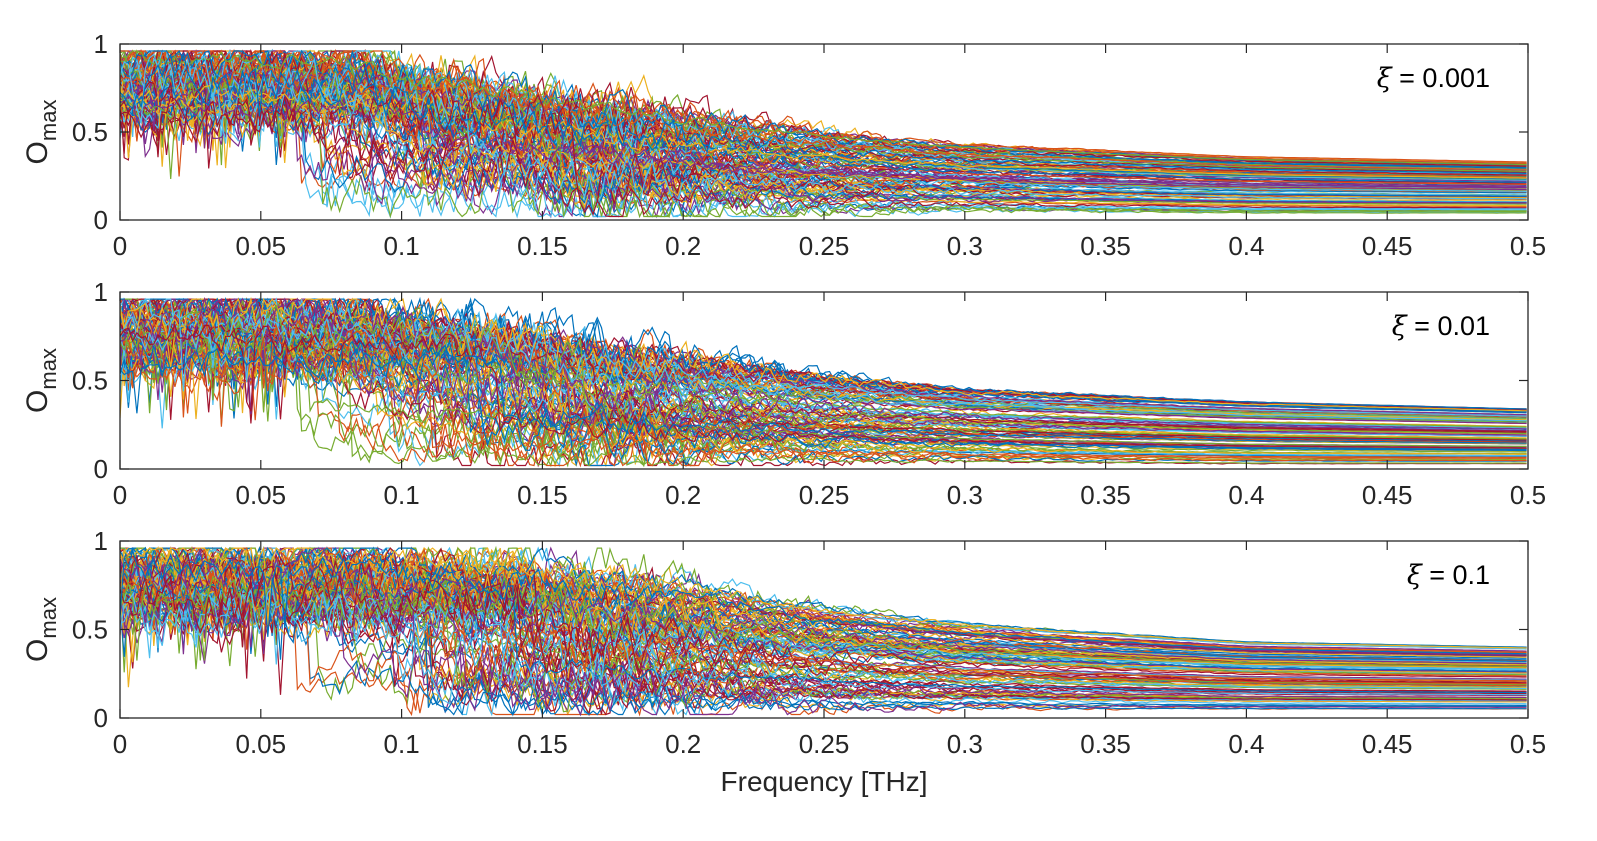 Image resolution: width=1597 pixels, height=841 pixels. I want to click on xi-annotation: ξ = 0.01, so click(1441, 326).